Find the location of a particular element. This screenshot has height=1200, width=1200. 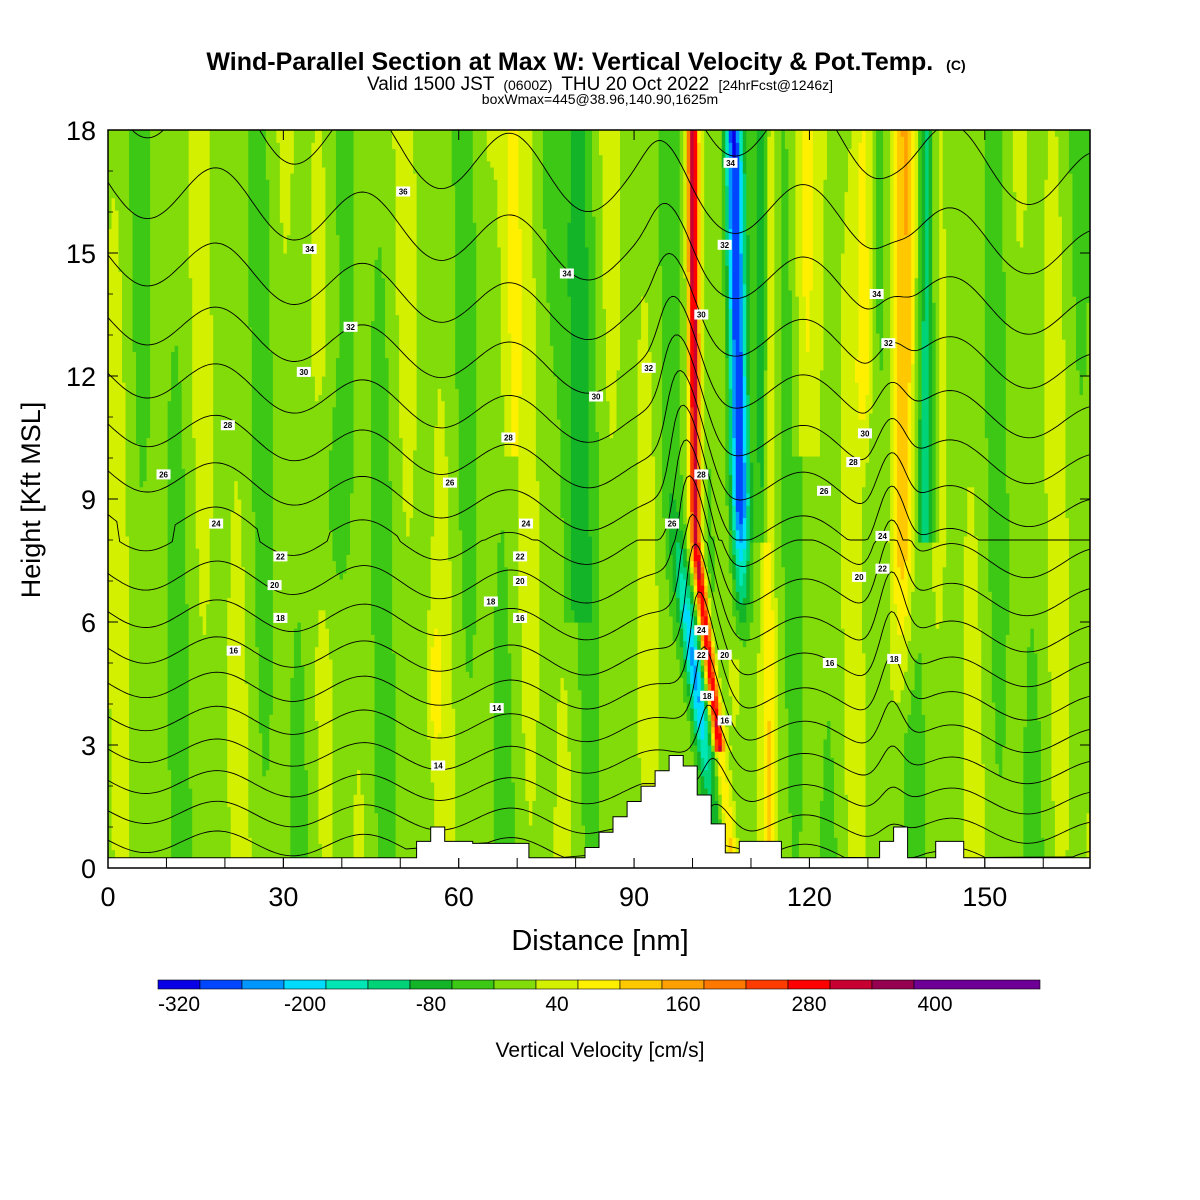

contour-label: 14 is located at coordinates (496, 708).